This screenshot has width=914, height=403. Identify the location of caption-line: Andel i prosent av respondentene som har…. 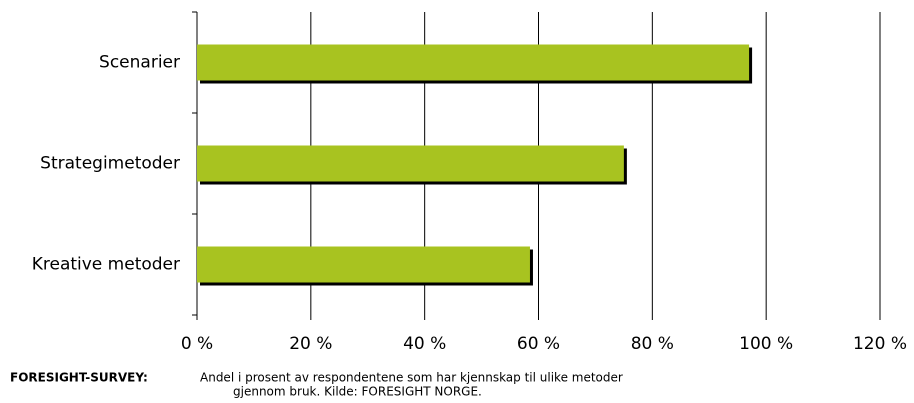
(411, 378).